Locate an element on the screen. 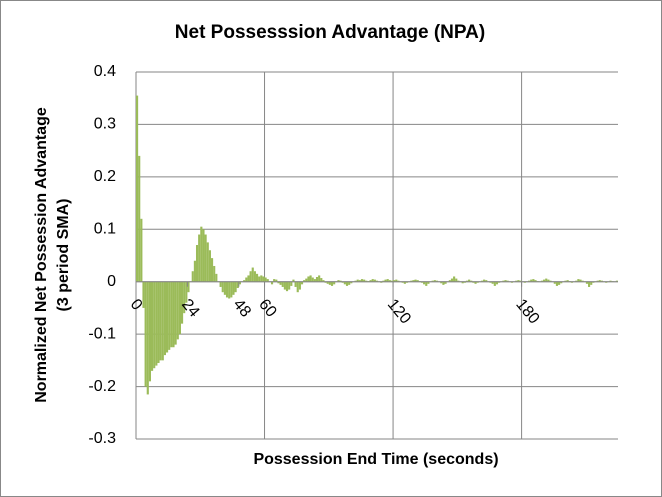  y-tick-label: -0.1 is located at coordinates (102, 333).